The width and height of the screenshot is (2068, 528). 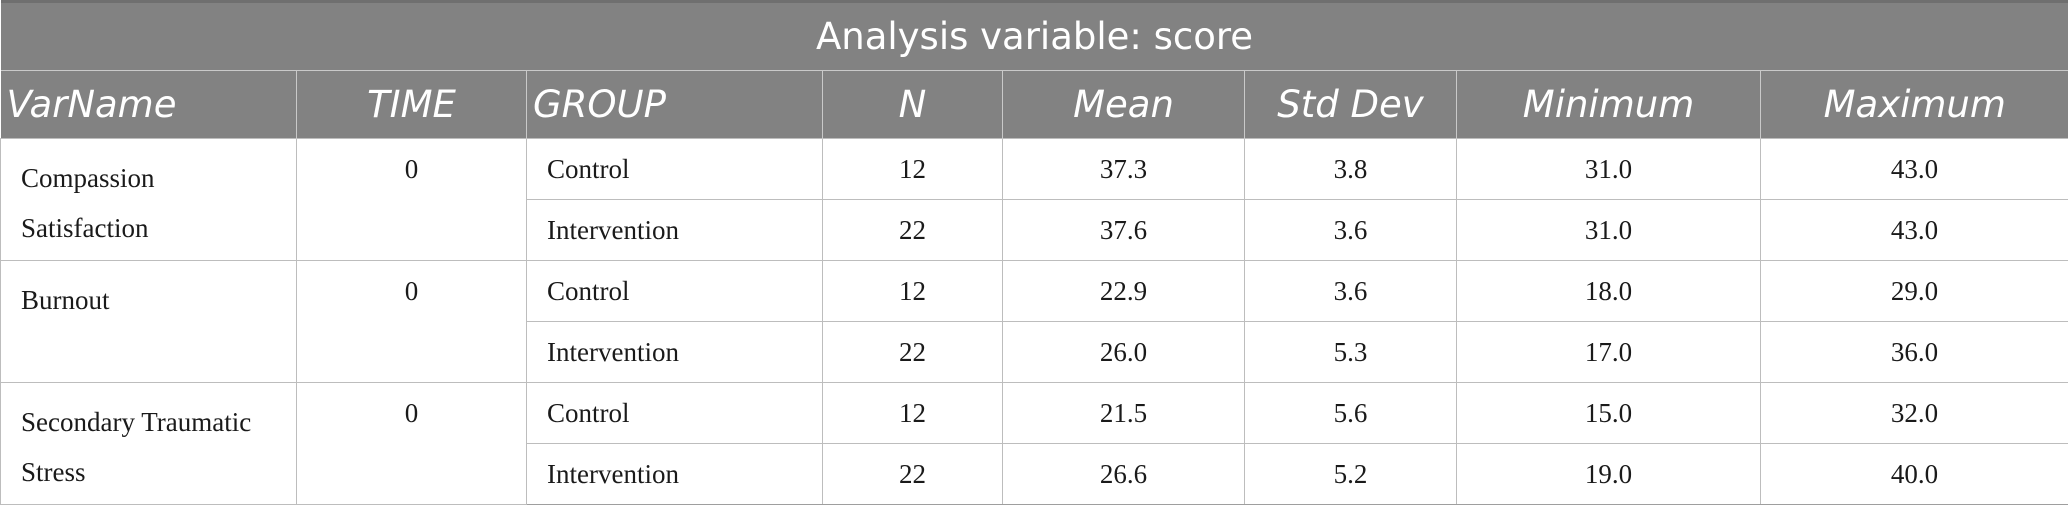 What do you see at coordinates (148, 443) in the screenshot?
I see `varname-cell: Secondary Traumatic Stress` at bounding box center [148, 443].